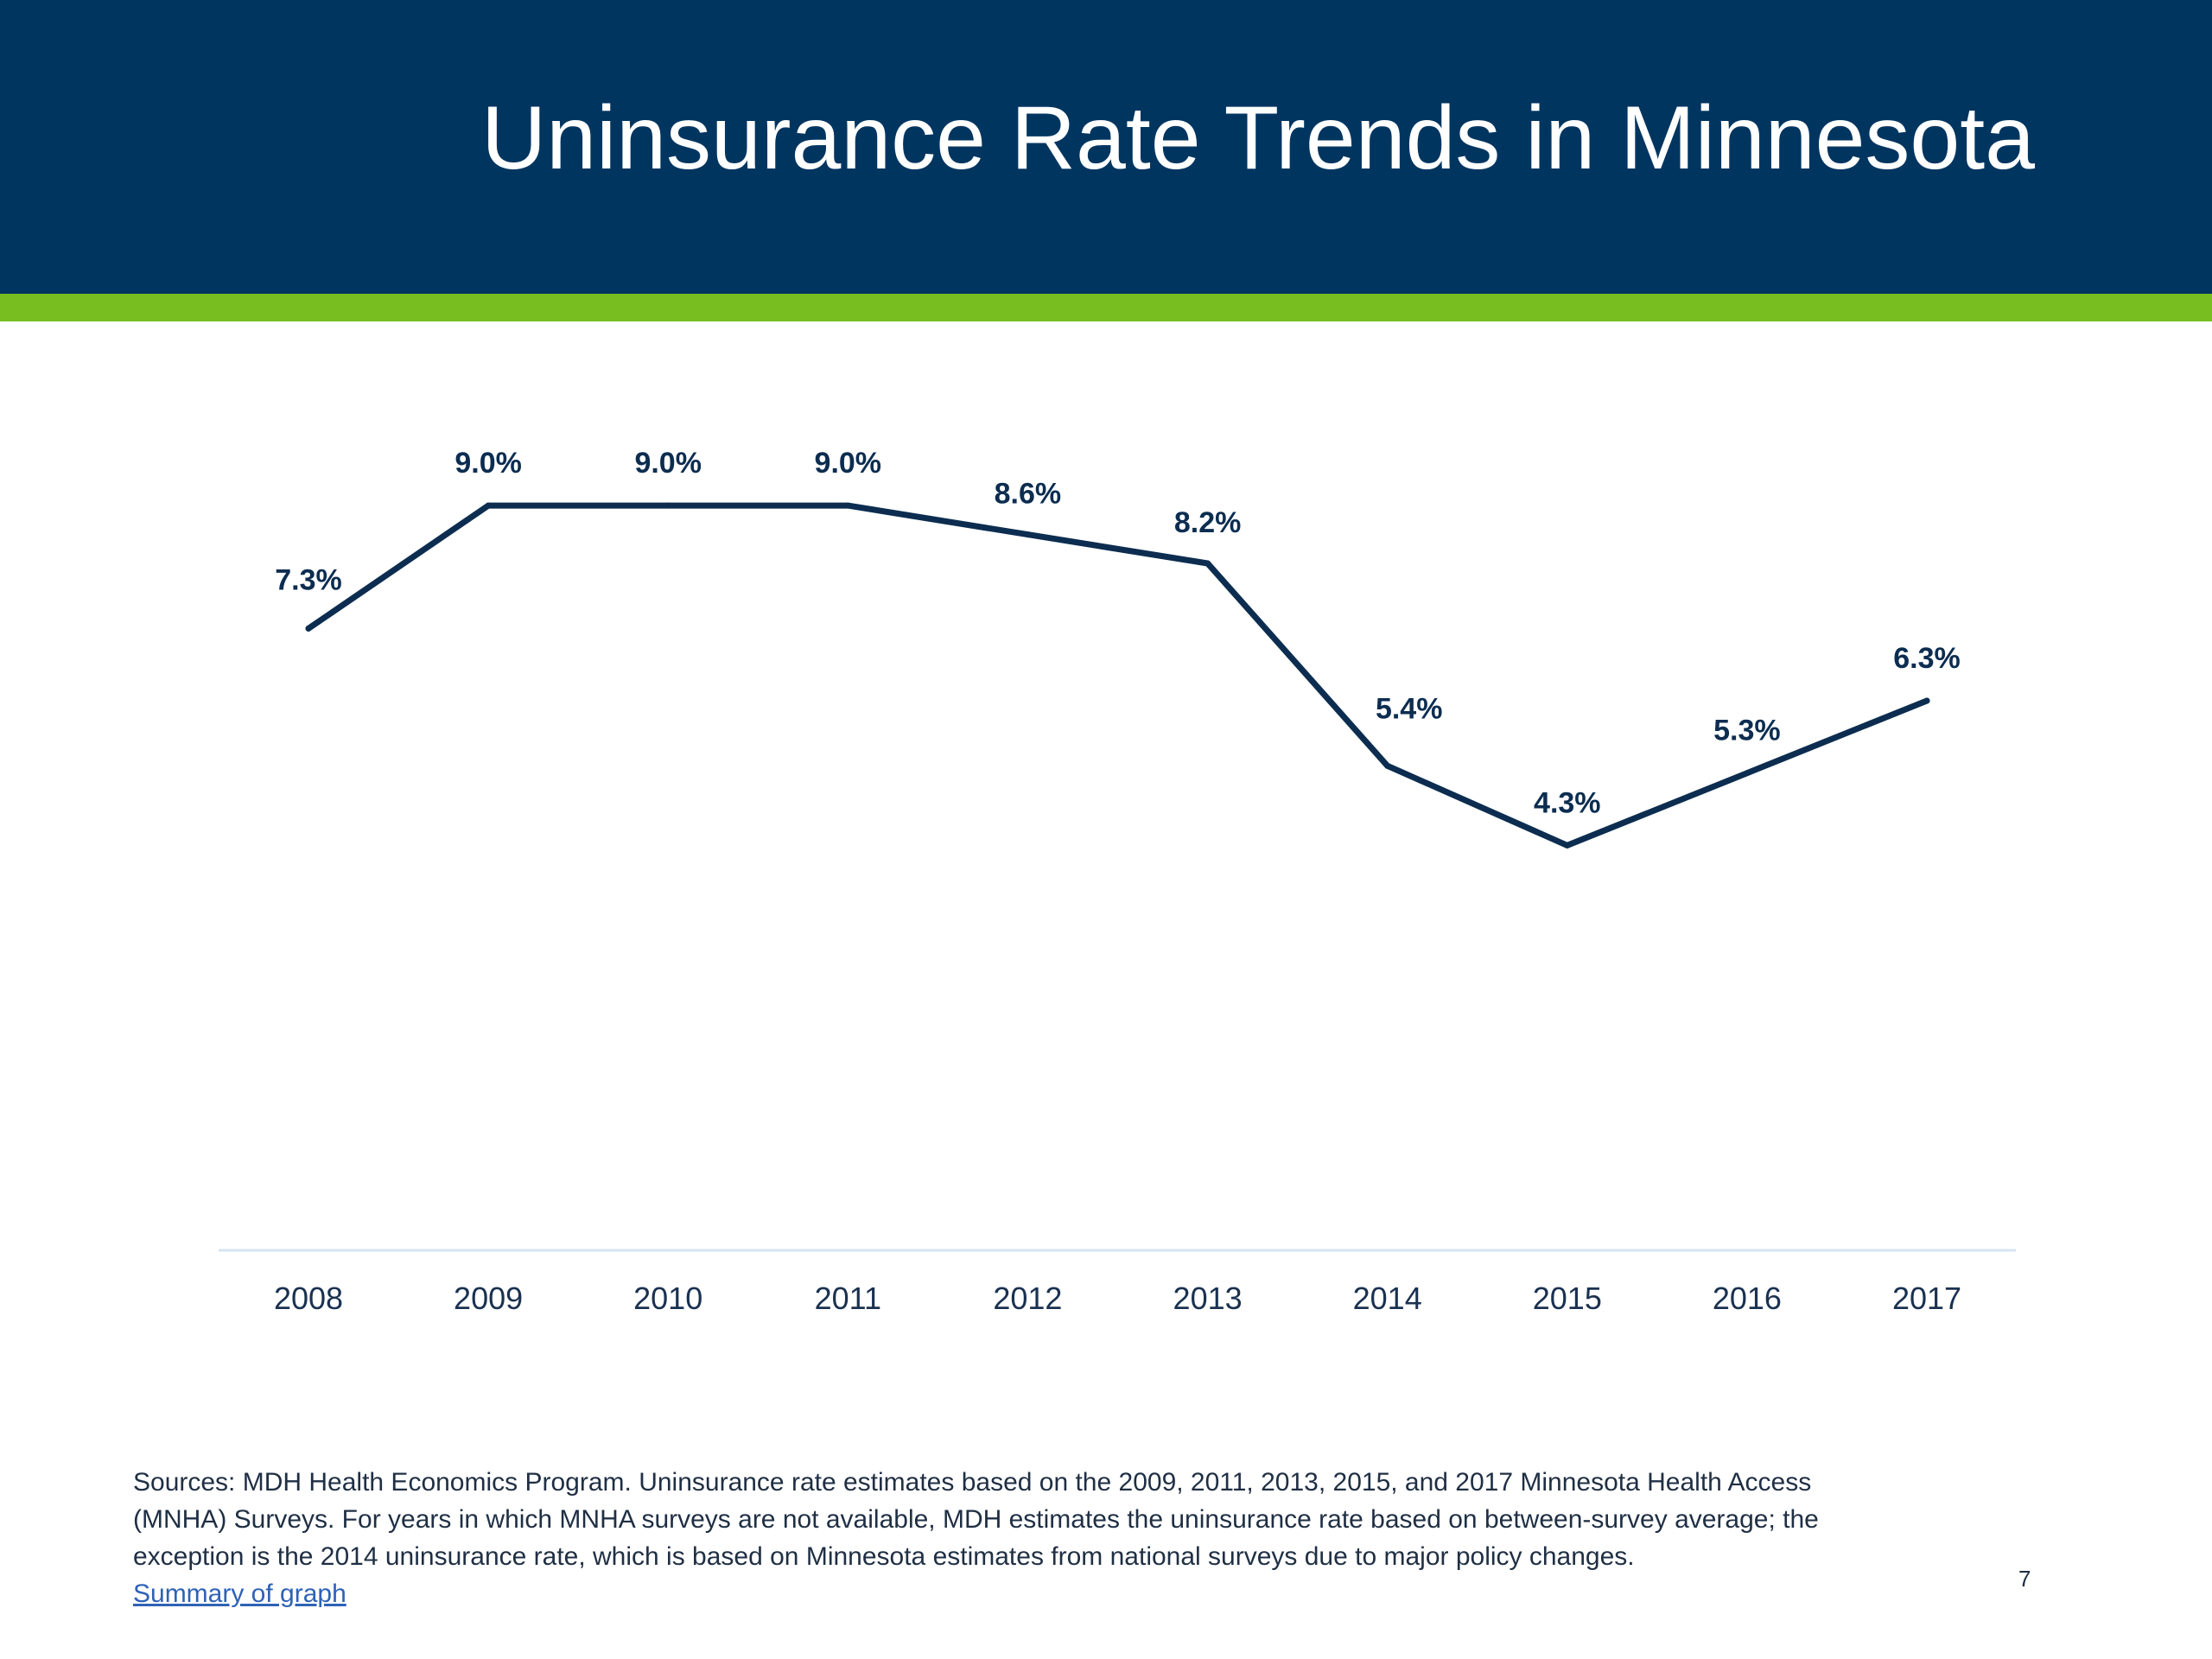  What do you see at coordinates (667, 1298) in the screenshot?
I see `x-tick-label-2010: 2010` at bounding box center [667, 1298].